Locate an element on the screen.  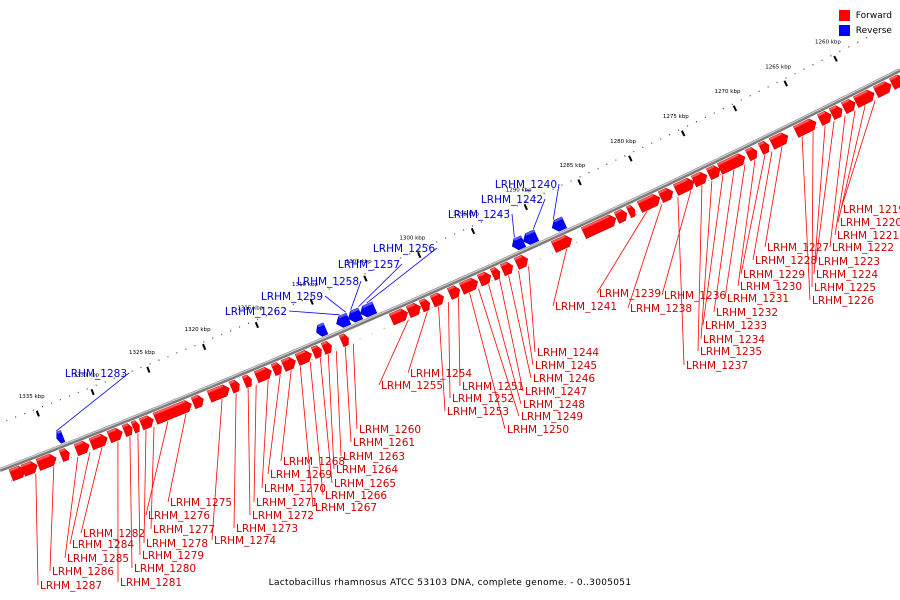
gene-label: LRHM_1221 is located at coordinates (868, 236).